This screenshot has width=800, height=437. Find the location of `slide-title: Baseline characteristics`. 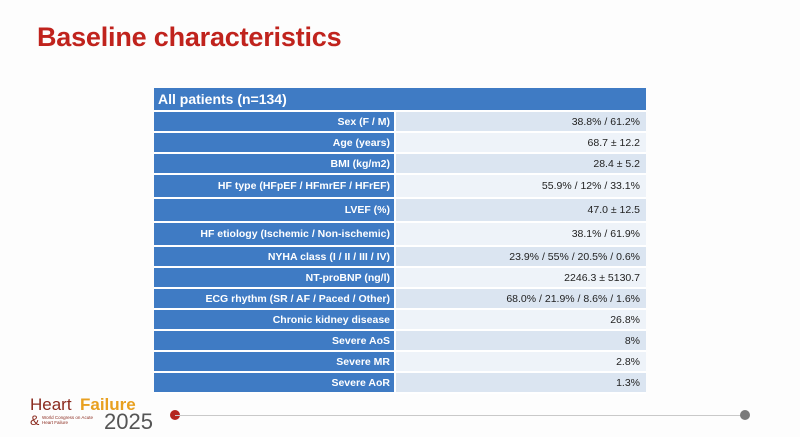

slide-title: Baseline characteristics is located at coordinates (189, 37).